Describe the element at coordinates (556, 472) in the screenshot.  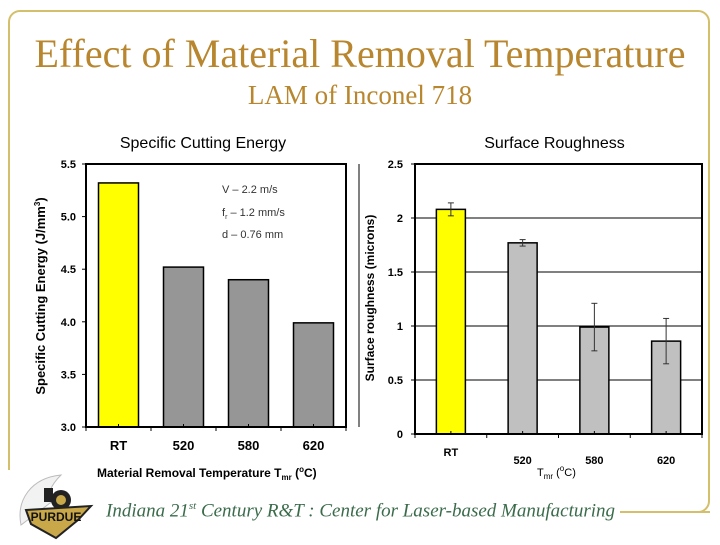
I see `x-axis-label: Tmr (oC)` at that location.